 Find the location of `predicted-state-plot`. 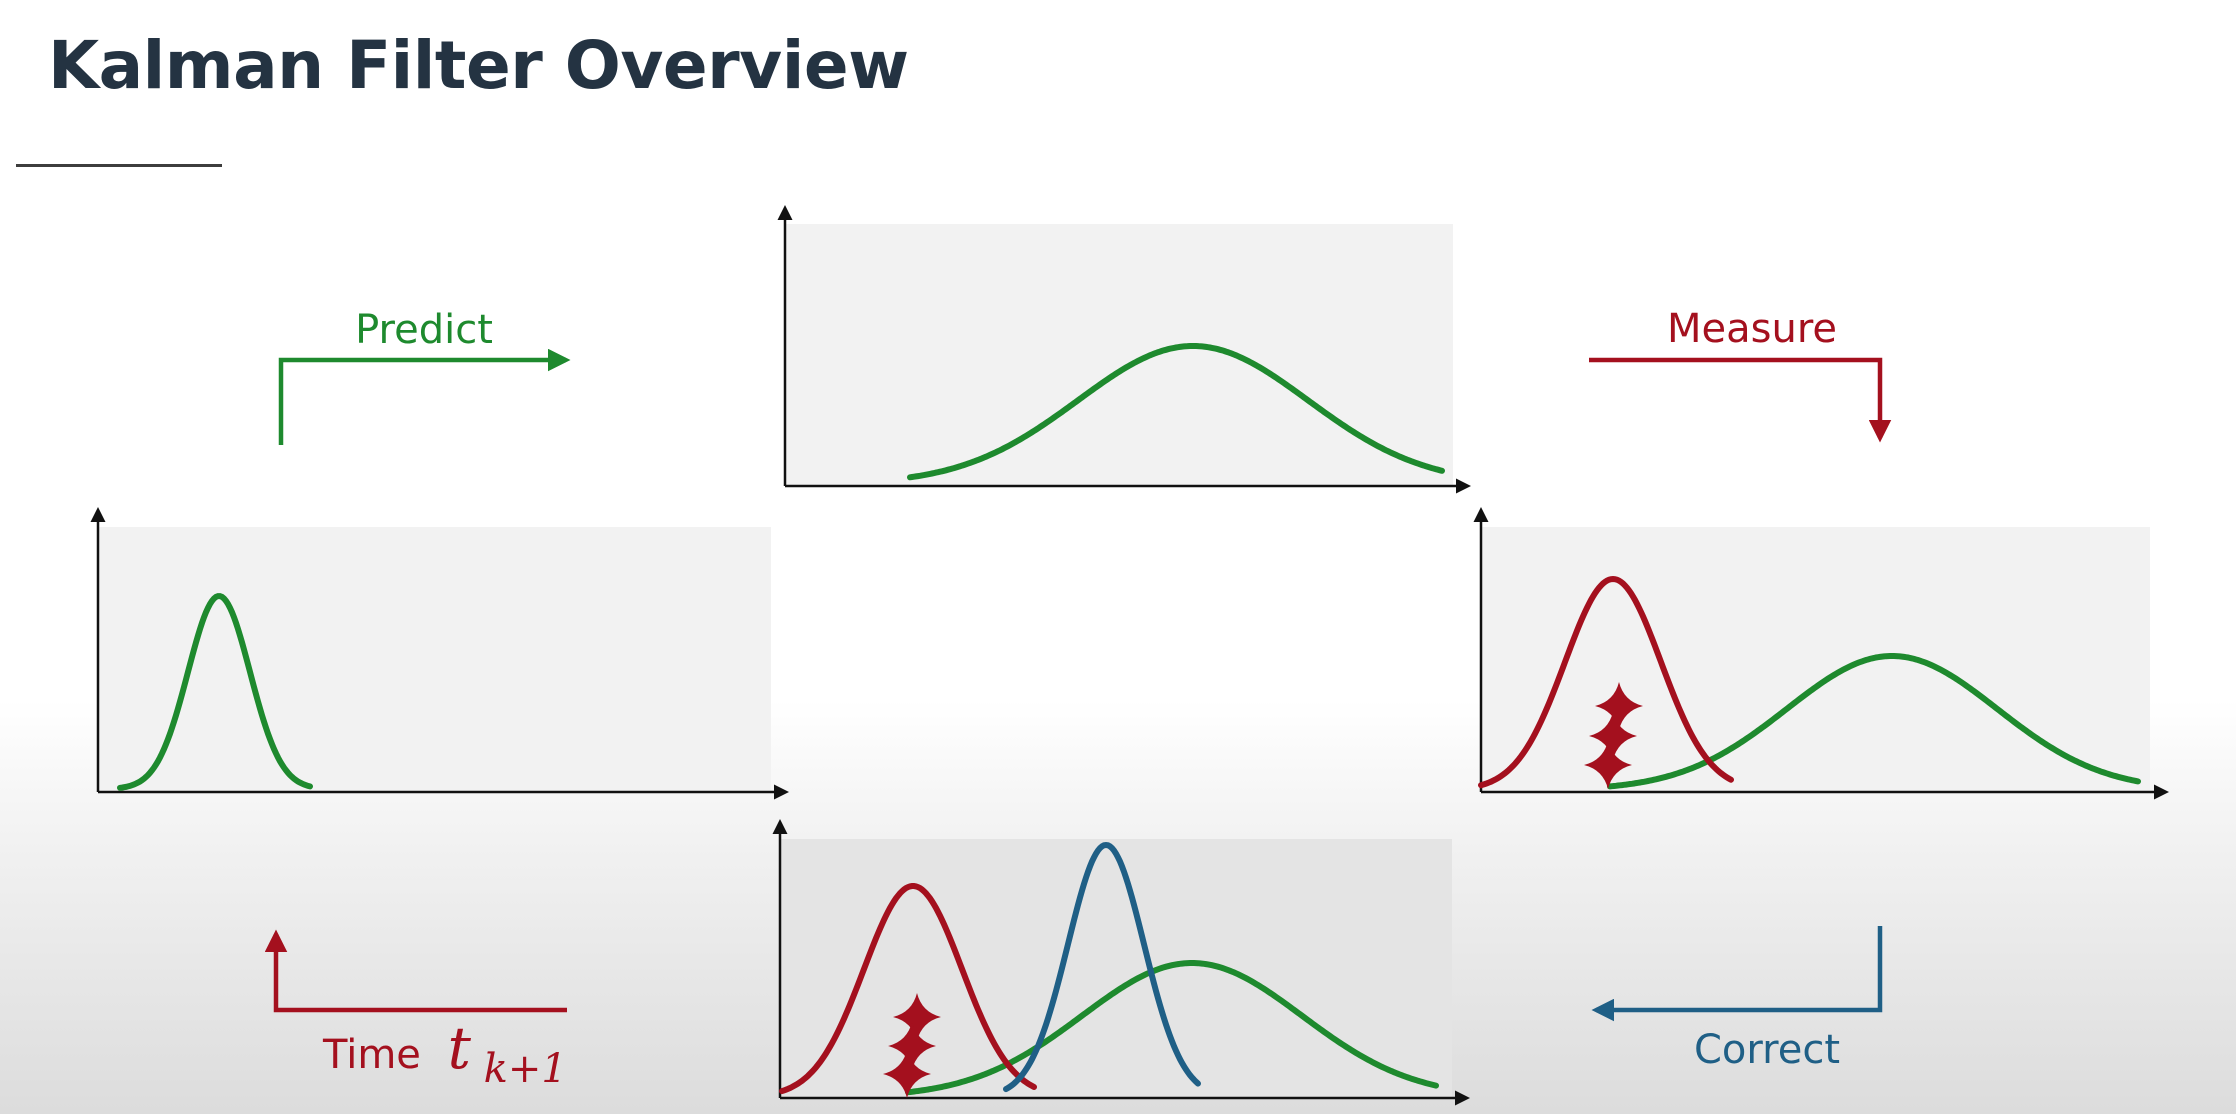

predicted-state-plot is located at coordinates (1124, 349).